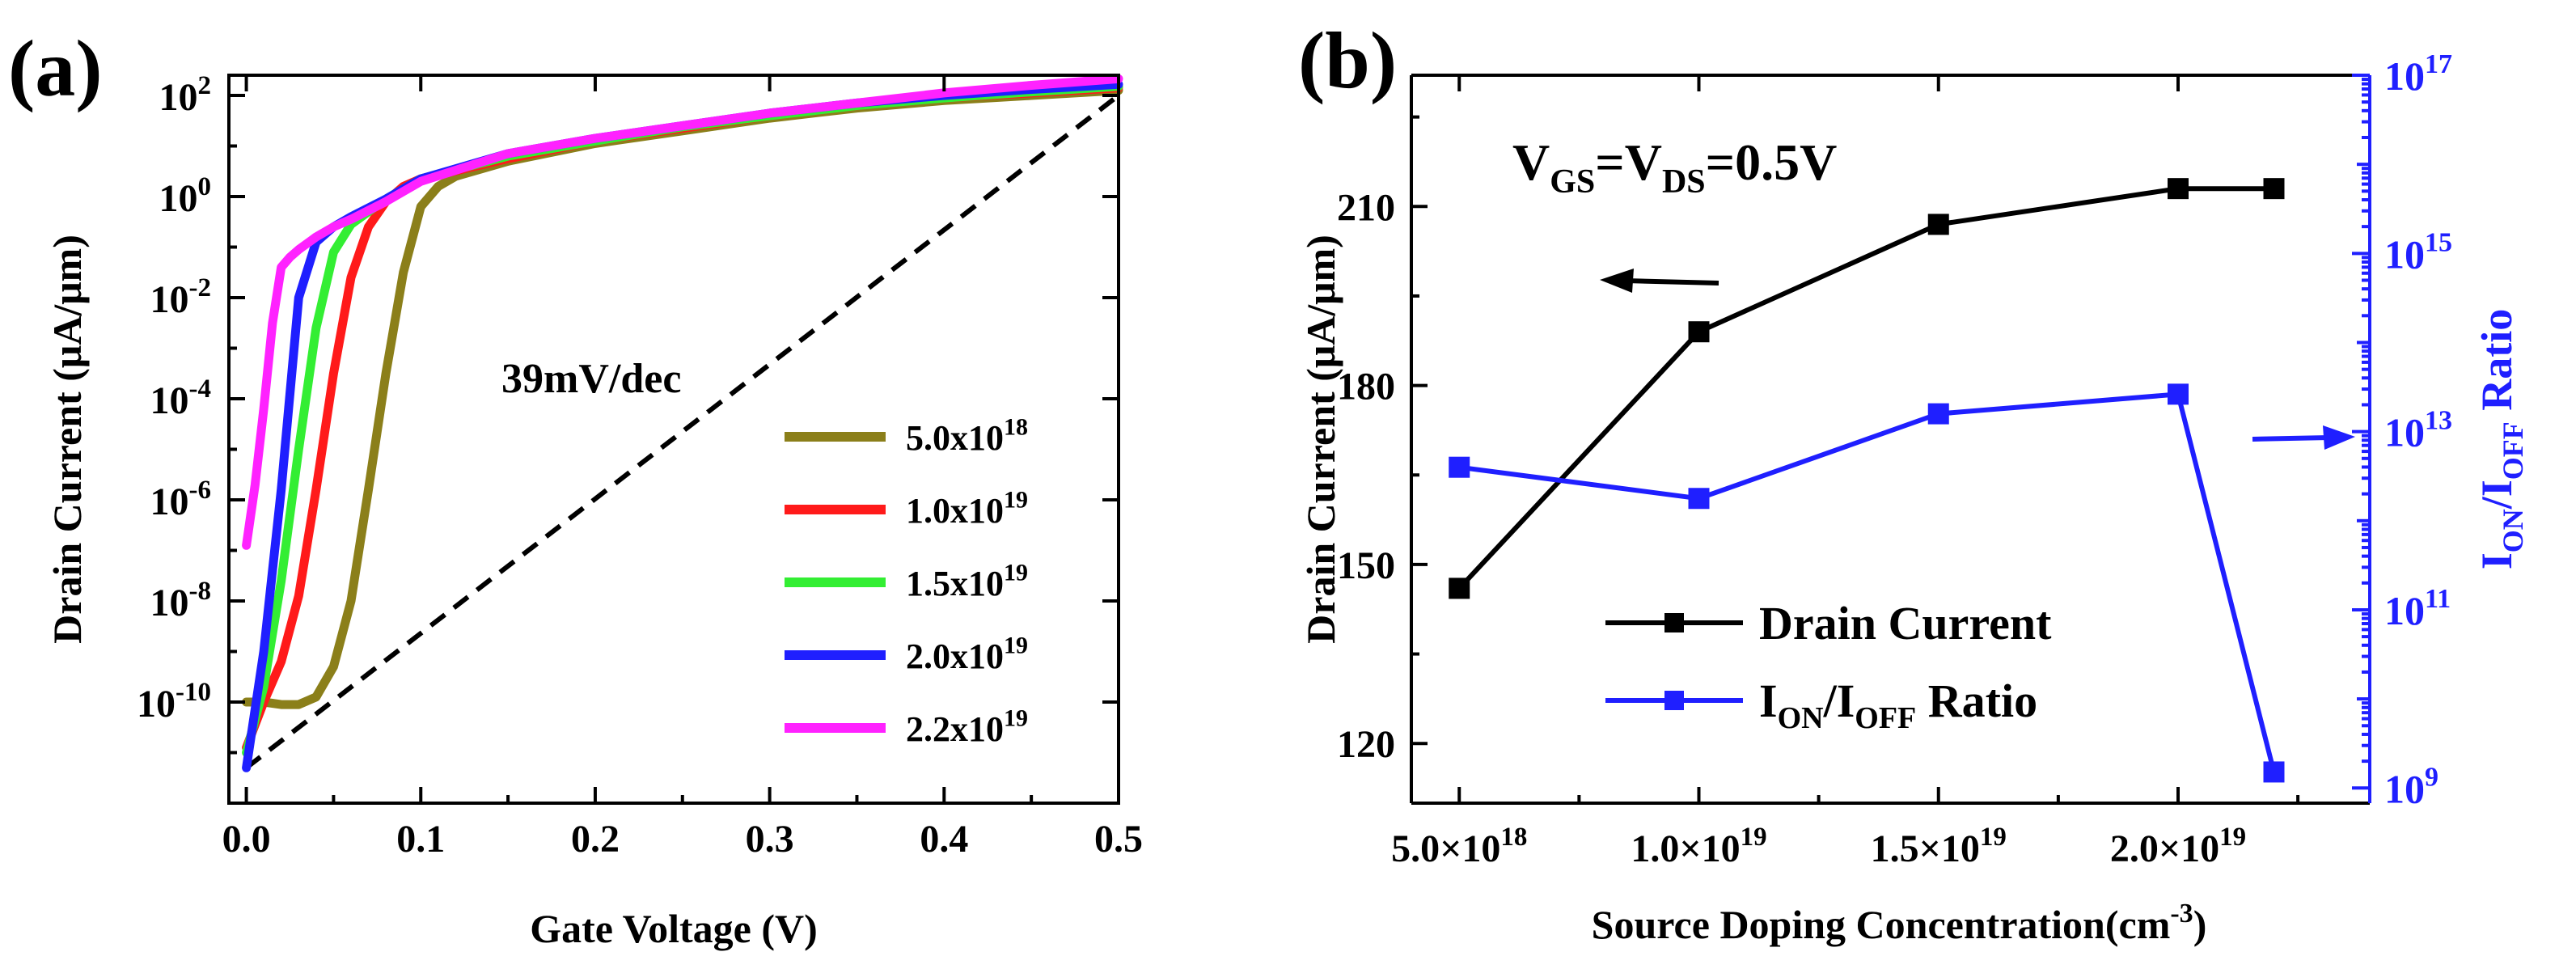  Describe the element at coordinates (1366, 387) in the screenshot. I see `y-tick-label: 180` at that location.